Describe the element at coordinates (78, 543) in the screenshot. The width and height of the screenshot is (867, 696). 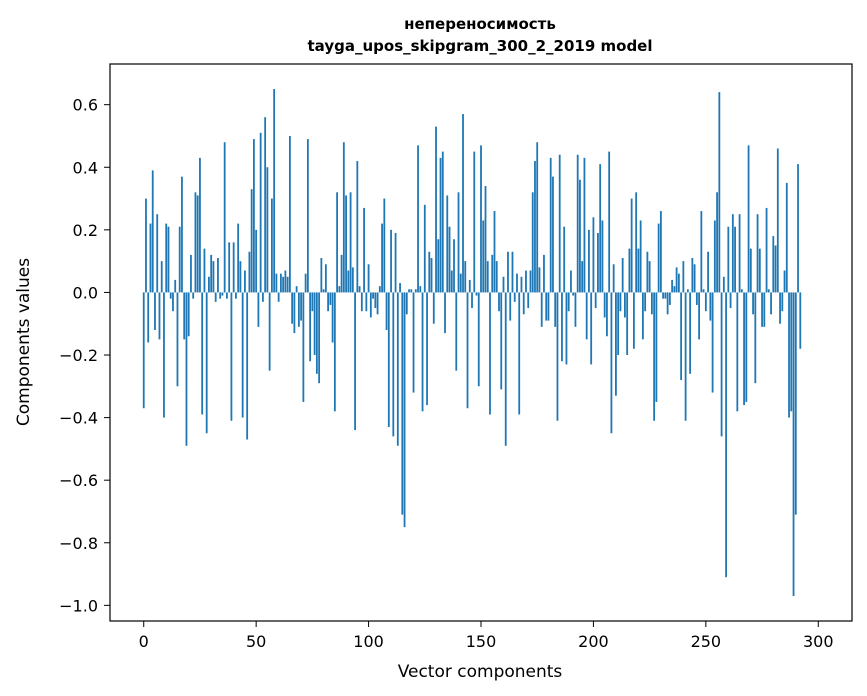
I see `y-tick-label: −0.8` at that location.